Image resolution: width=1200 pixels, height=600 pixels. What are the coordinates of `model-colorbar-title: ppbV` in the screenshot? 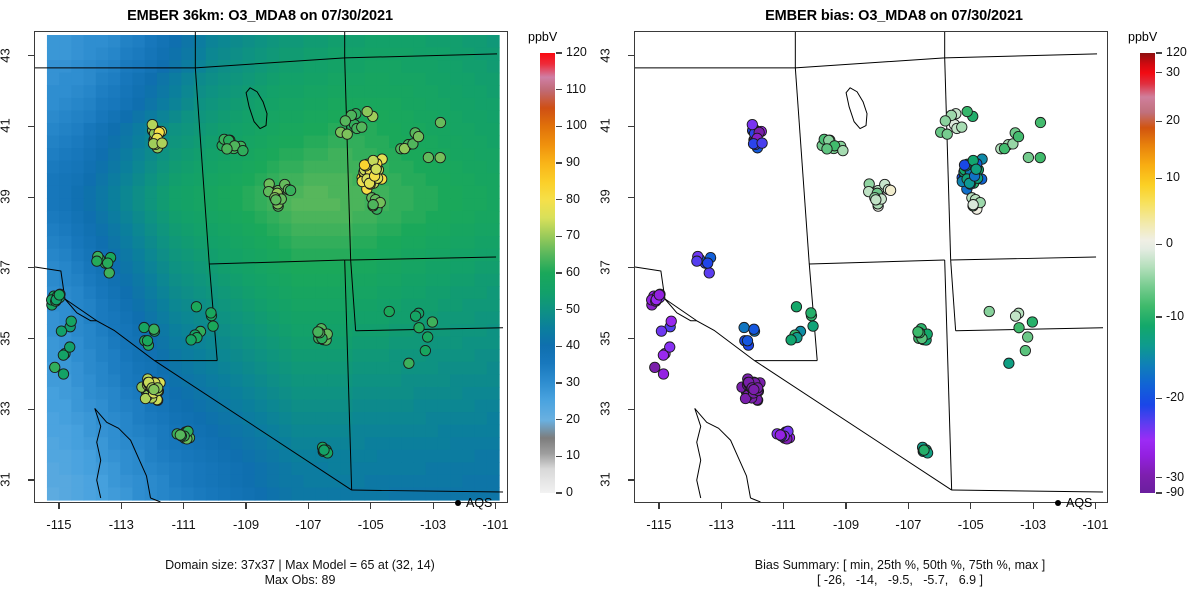 It's located at (543, 37).